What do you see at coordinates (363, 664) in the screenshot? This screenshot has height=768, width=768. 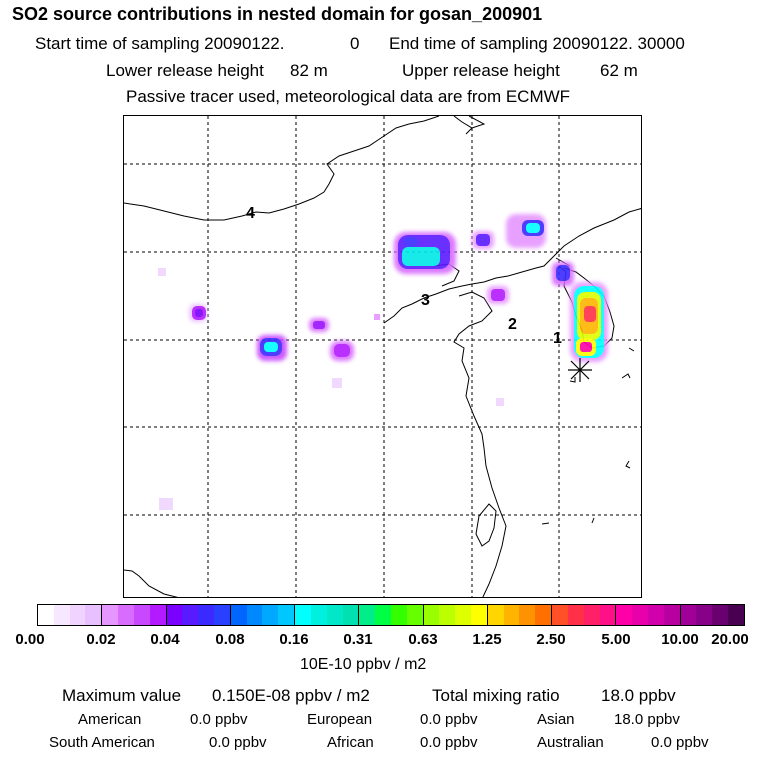 I see `color-scale-units: 10E-10 ppbv / m2` at bounding box center [363, 664].